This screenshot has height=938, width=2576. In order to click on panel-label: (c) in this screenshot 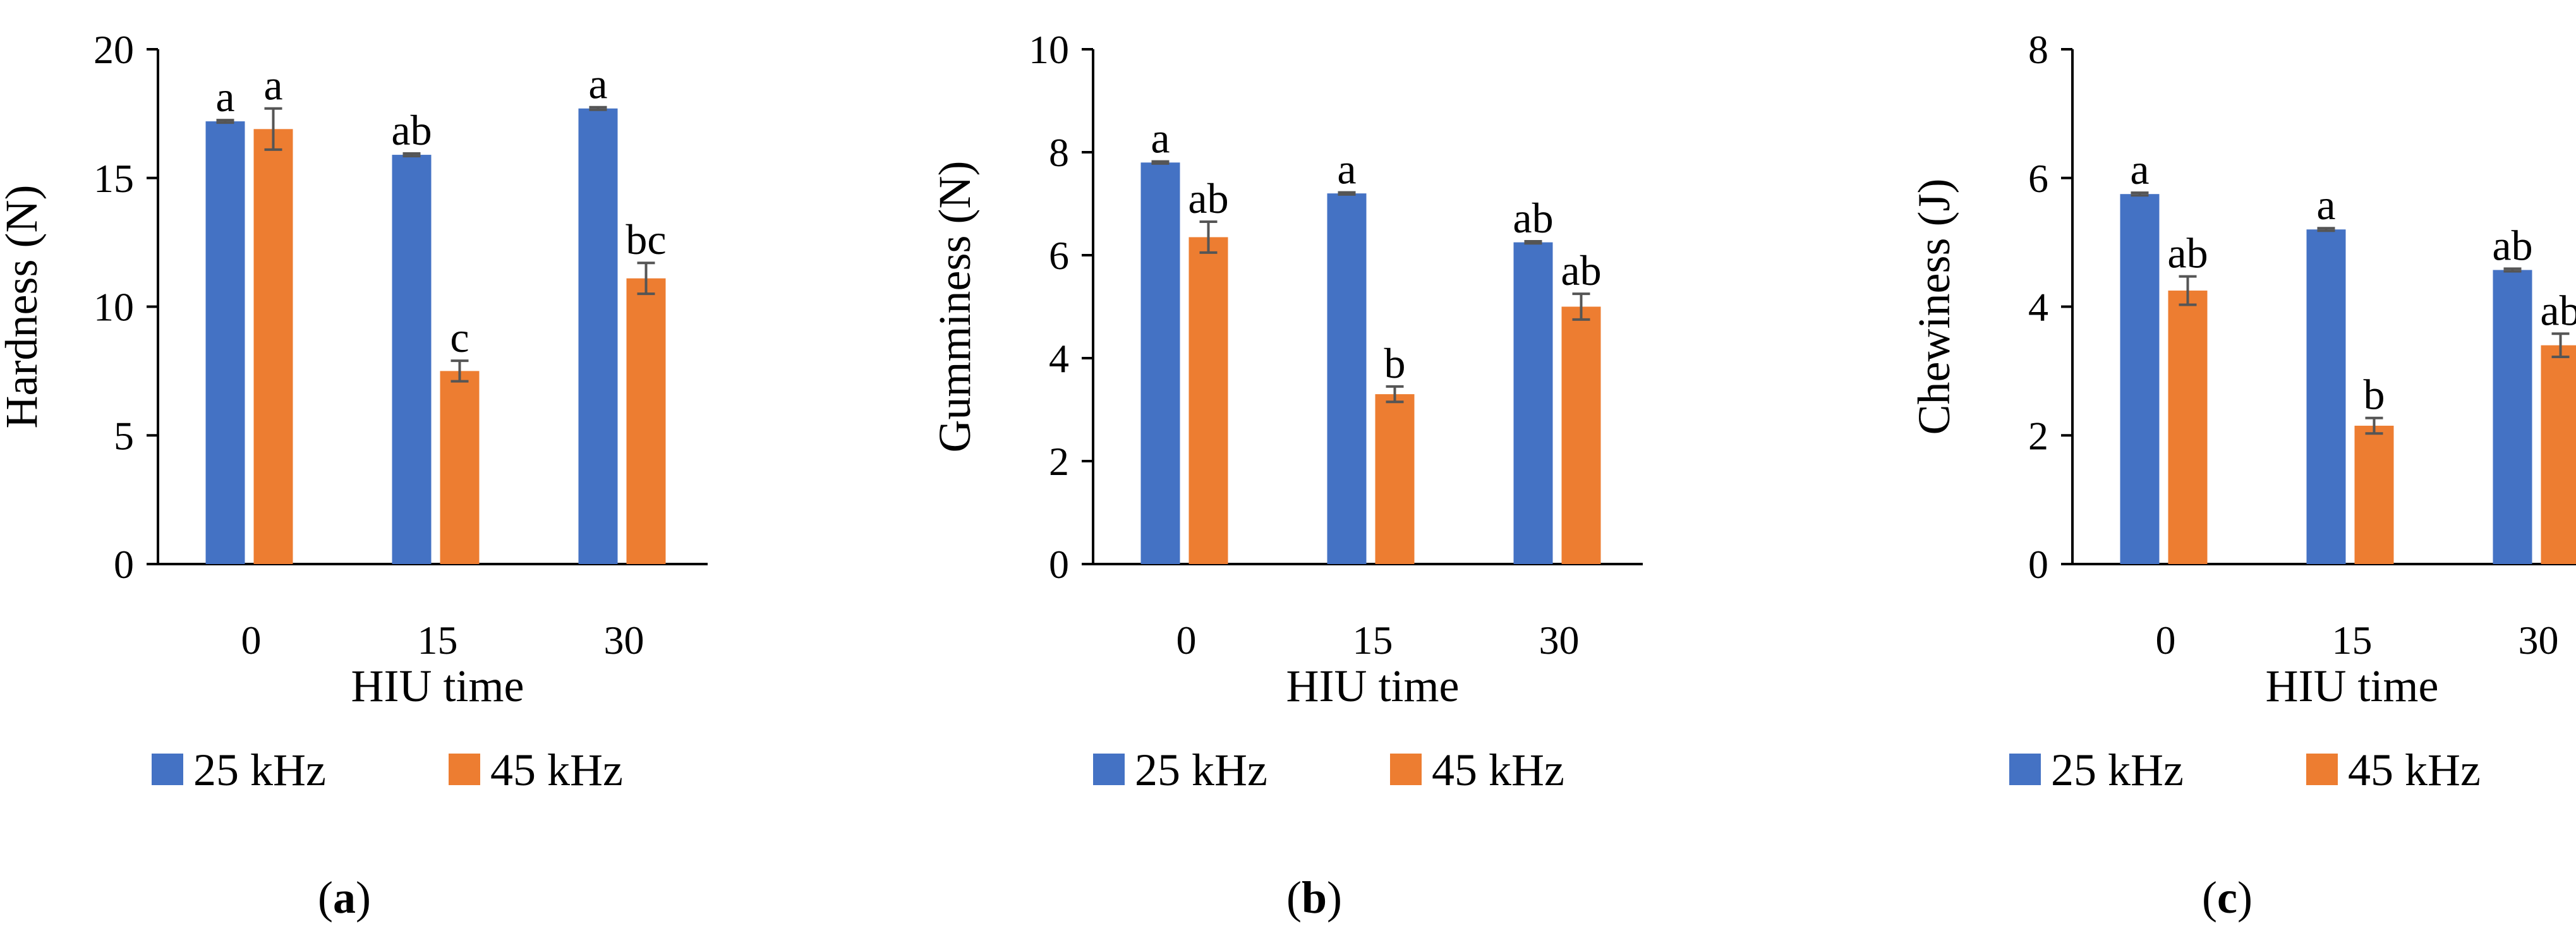, I will do `click(2227, 898)`.